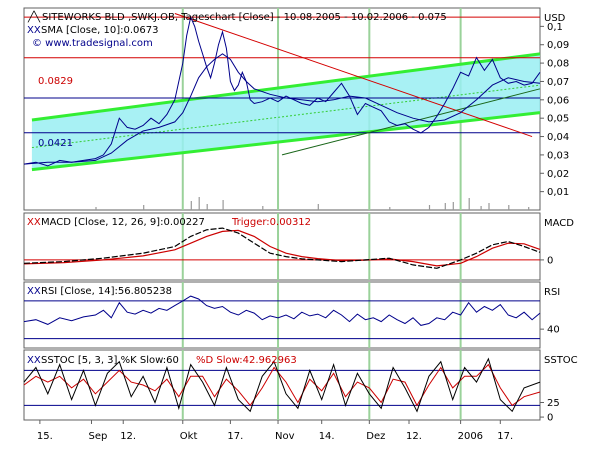 The height and width of the screenshot is (450, 600). Describe the element at coordinates (558, 192) in the screenshot. I see `price-ytick-label: 0,01` at that location.